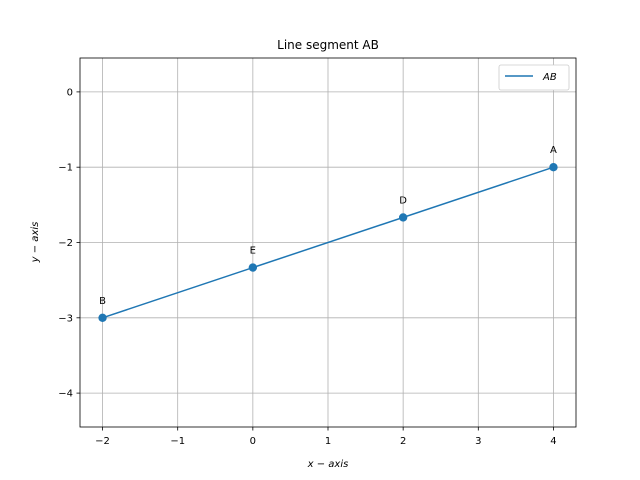 The width and height of the screenshot is (640, 480). Describe the element at coordinates (65, 243) in the screenshot. I see `y-tick-label: −2` at that location.